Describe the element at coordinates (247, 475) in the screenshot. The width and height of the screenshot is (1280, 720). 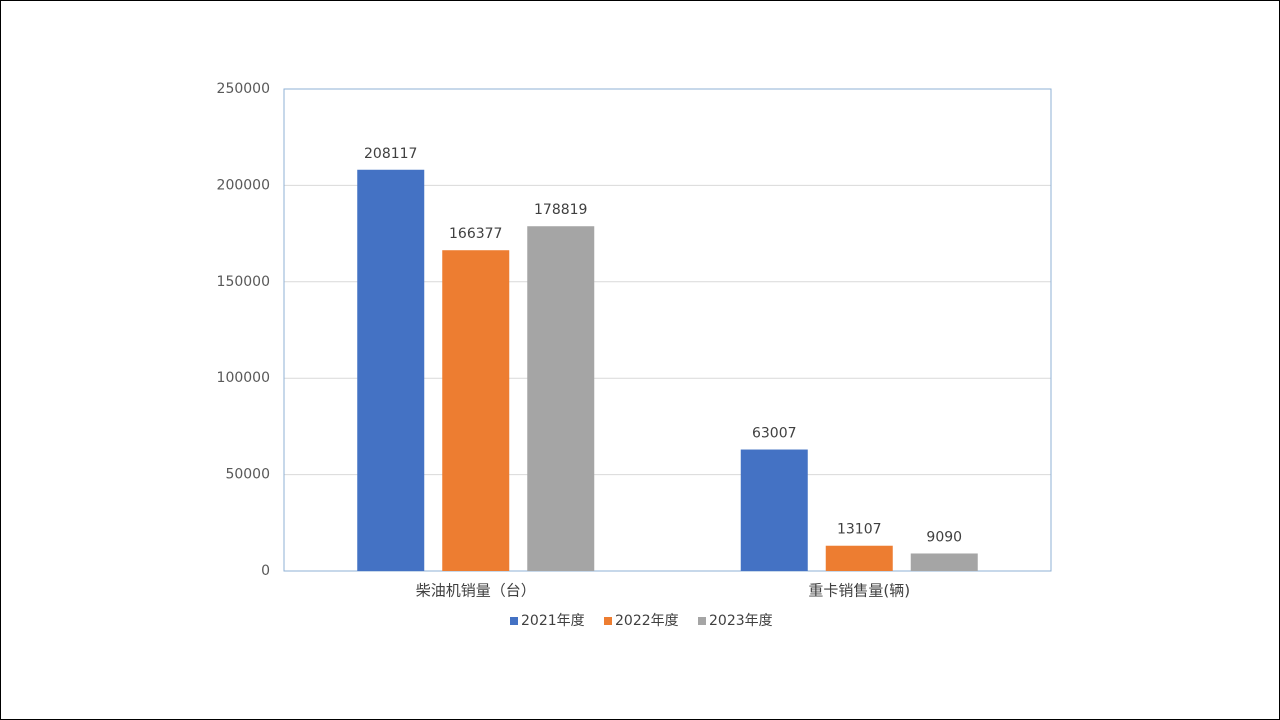
I see `y-tick-label: 50000` at that location.